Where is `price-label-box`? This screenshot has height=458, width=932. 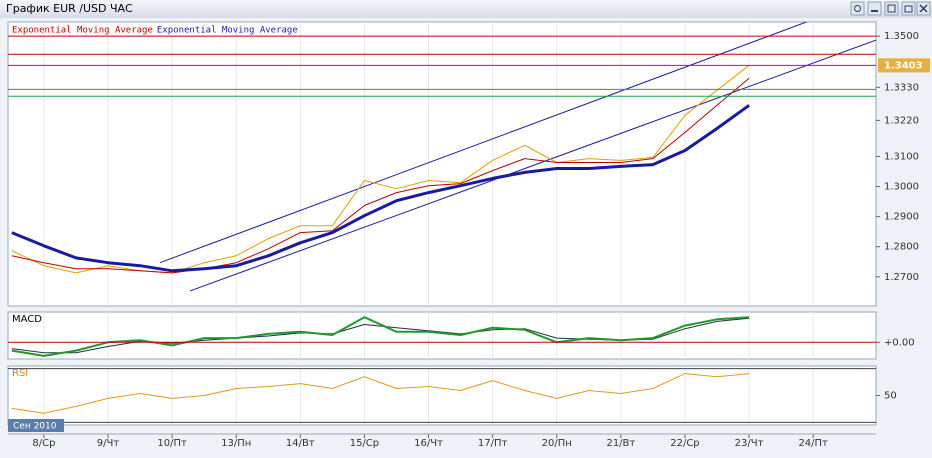
price-label-box is located at coordinates (904, 65).